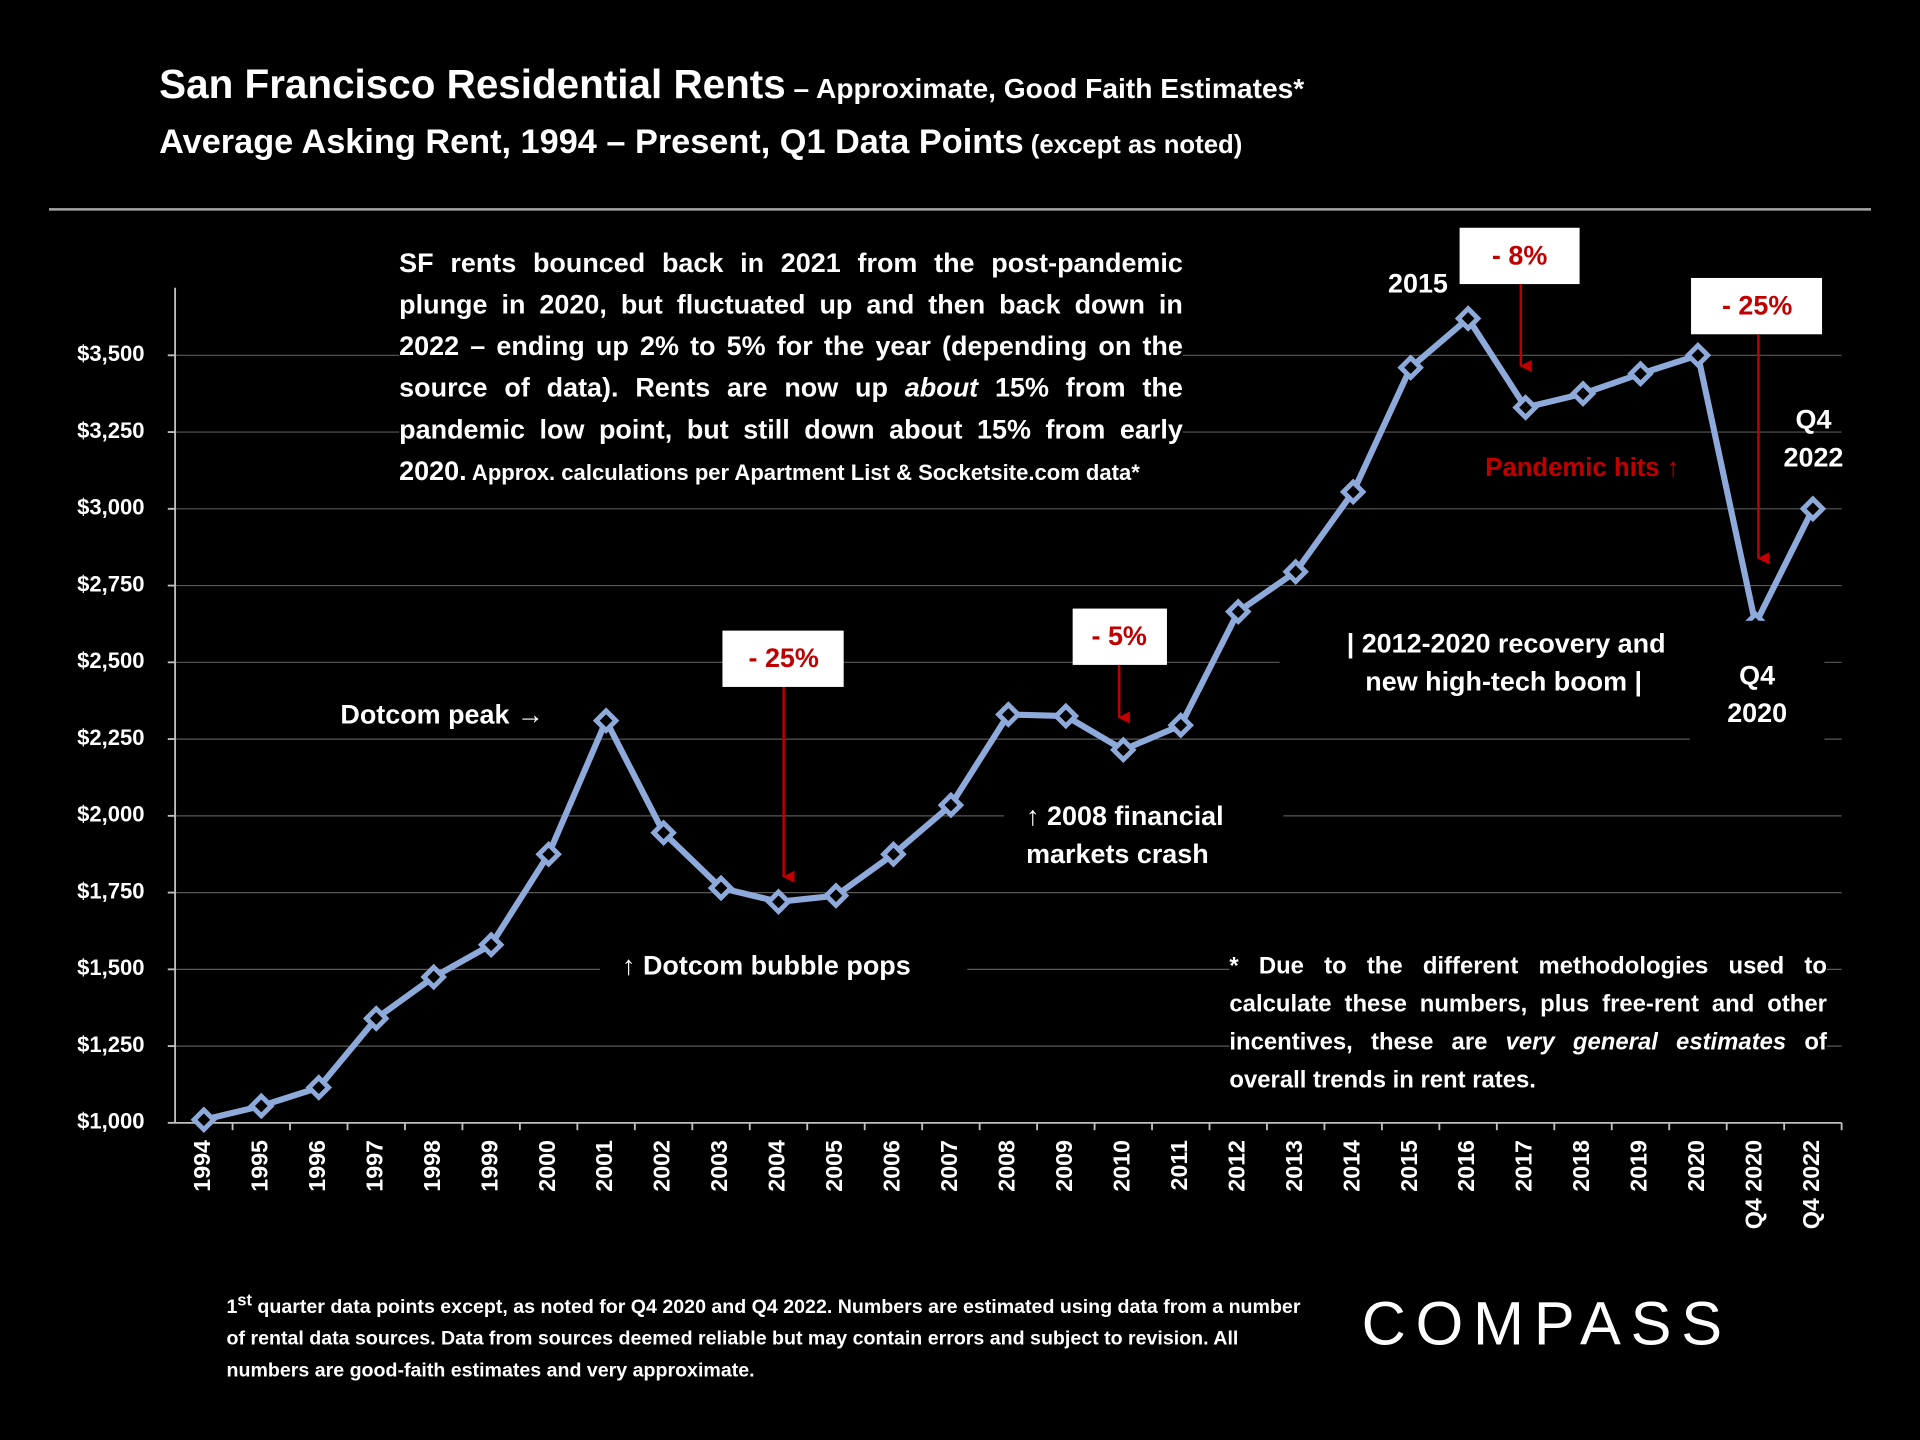 Image resolution: width=1920 pixels, height=1440 pixels. What do you see at coordinates (766, 965) in the screenshot?
I see `annotation: ↑ Dotcom bubble pops` at bounding box center [766, 965].